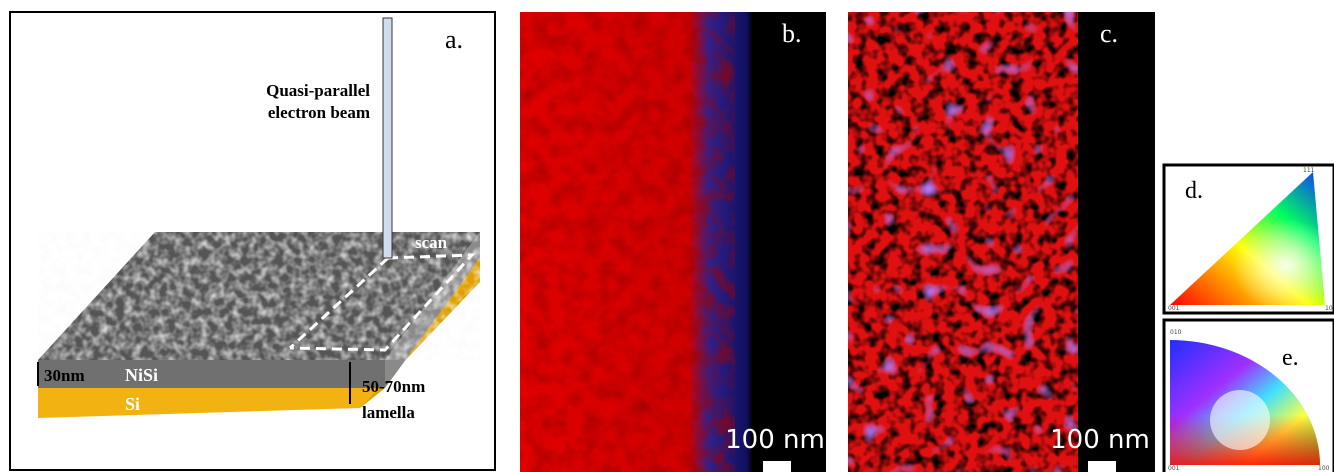 Image resolution: width=1334 pixels, height=472 pixels. I want to click on lamella-thickness: 50-70nm, so click(393, 386).